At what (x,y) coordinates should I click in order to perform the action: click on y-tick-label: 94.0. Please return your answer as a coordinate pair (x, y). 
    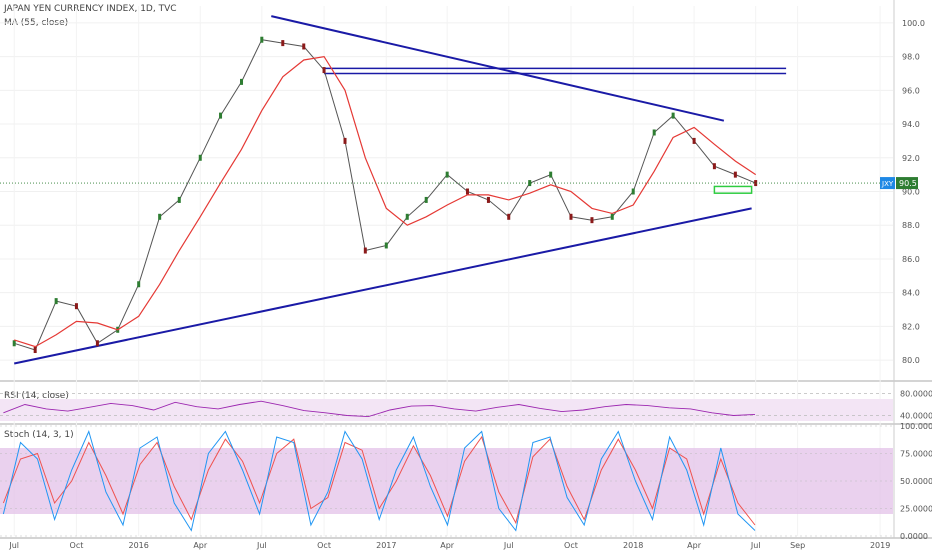
    Looking at the image, I should click on (911, 124).